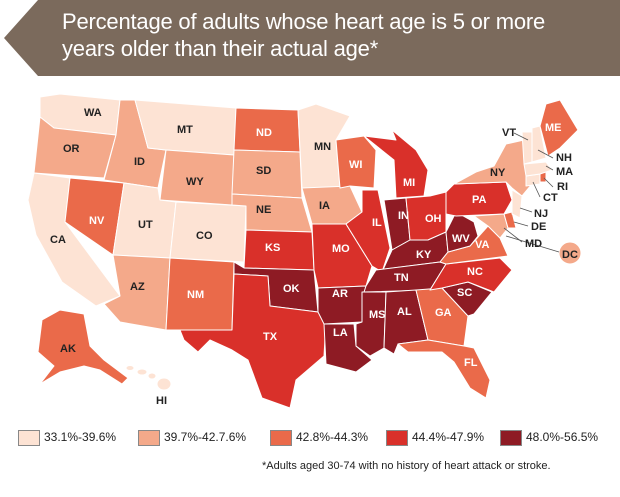  What do you see at coordinates (403, 216) in the screenshot?
I see `svg-text: IN` at bounding box center [403, 216].